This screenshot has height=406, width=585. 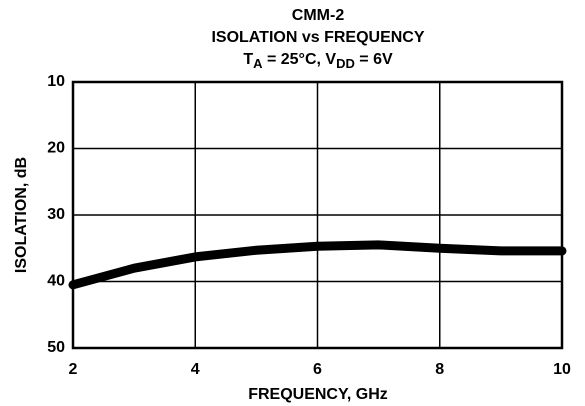 I want to click on conditions: TA = 25°C, VDD = 6V, so click(x=318, y=61).